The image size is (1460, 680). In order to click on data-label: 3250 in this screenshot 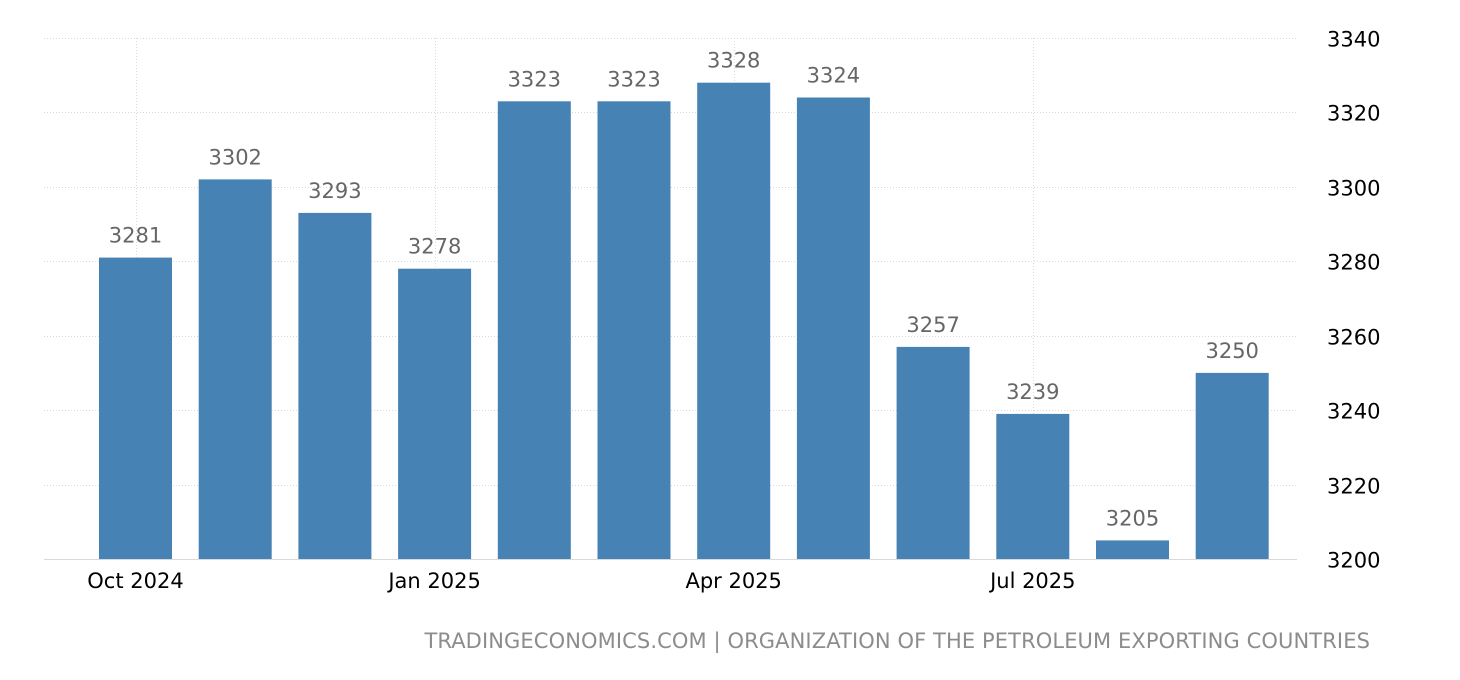, I will do `click(1231, 351)`.